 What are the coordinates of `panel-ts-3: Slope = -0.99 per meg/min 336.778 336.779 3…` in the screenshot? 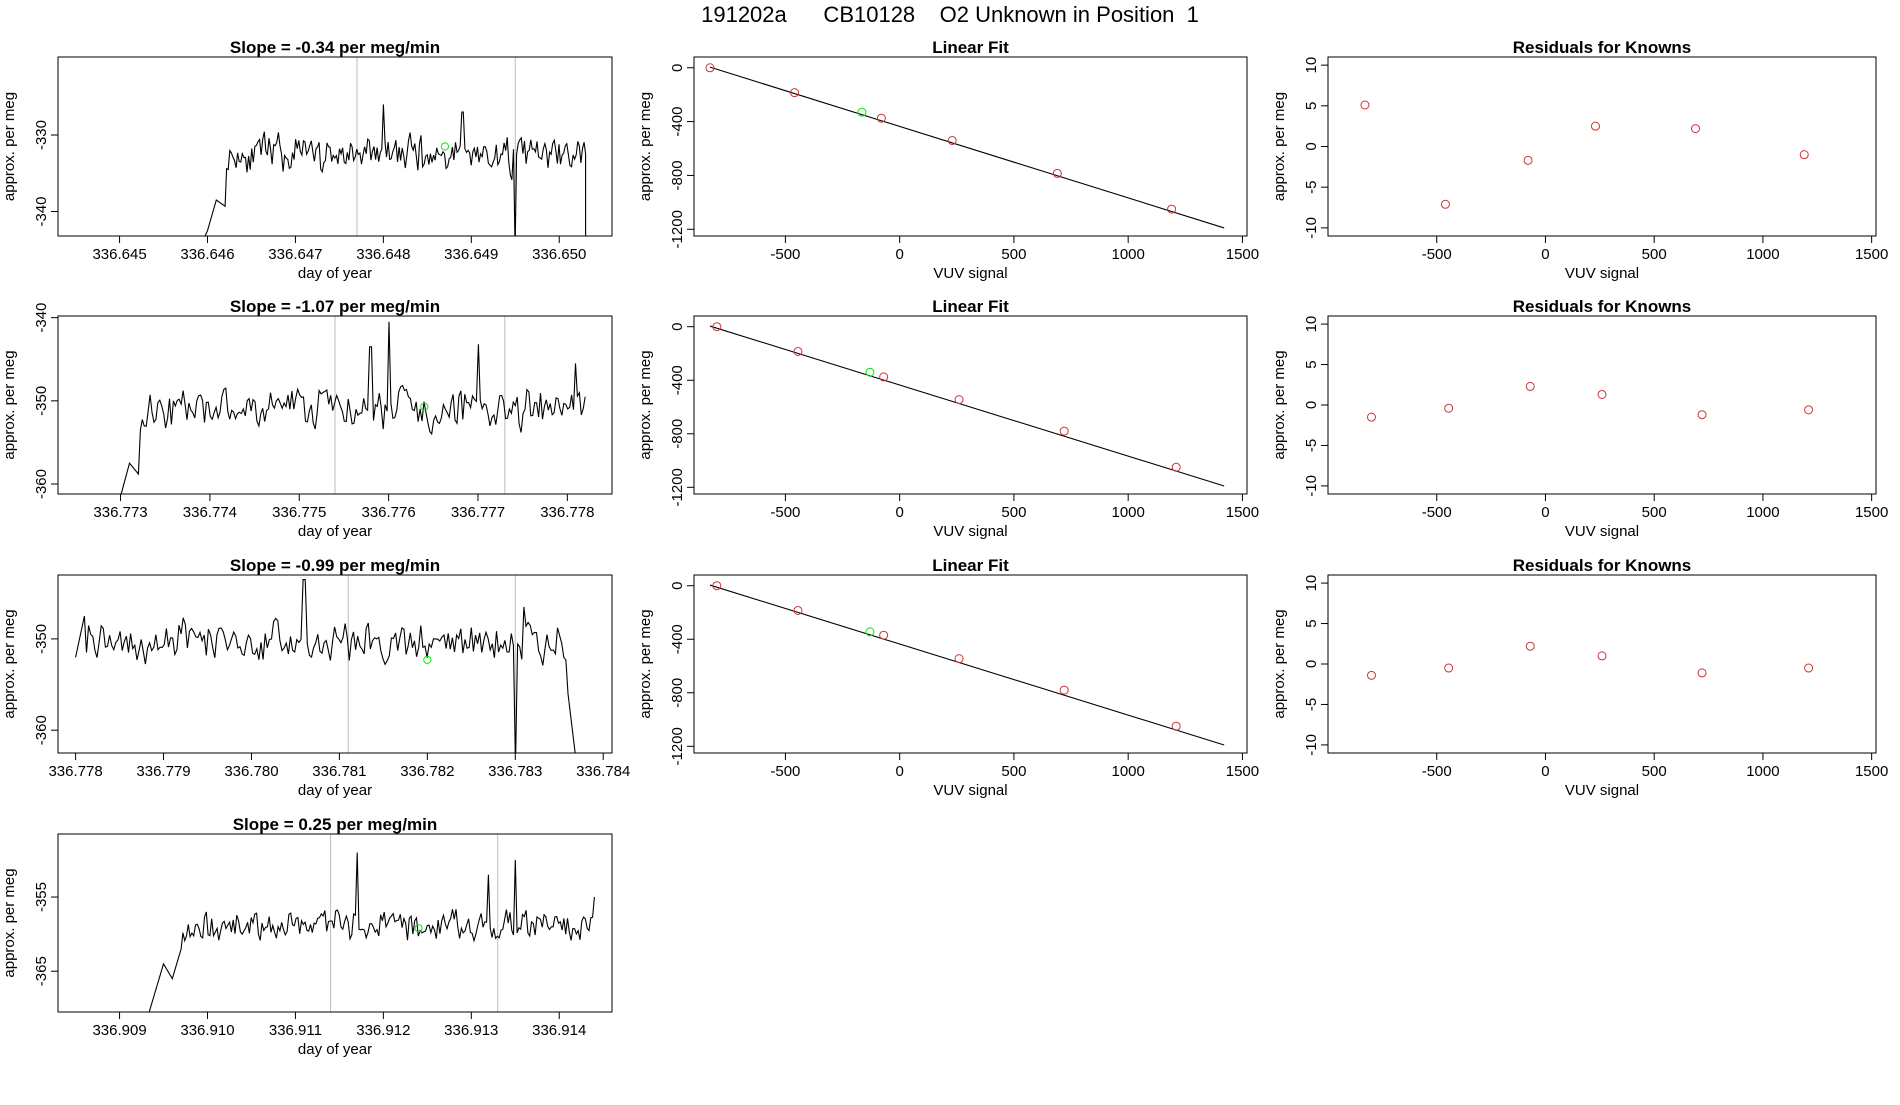 It's located at (315, 677).